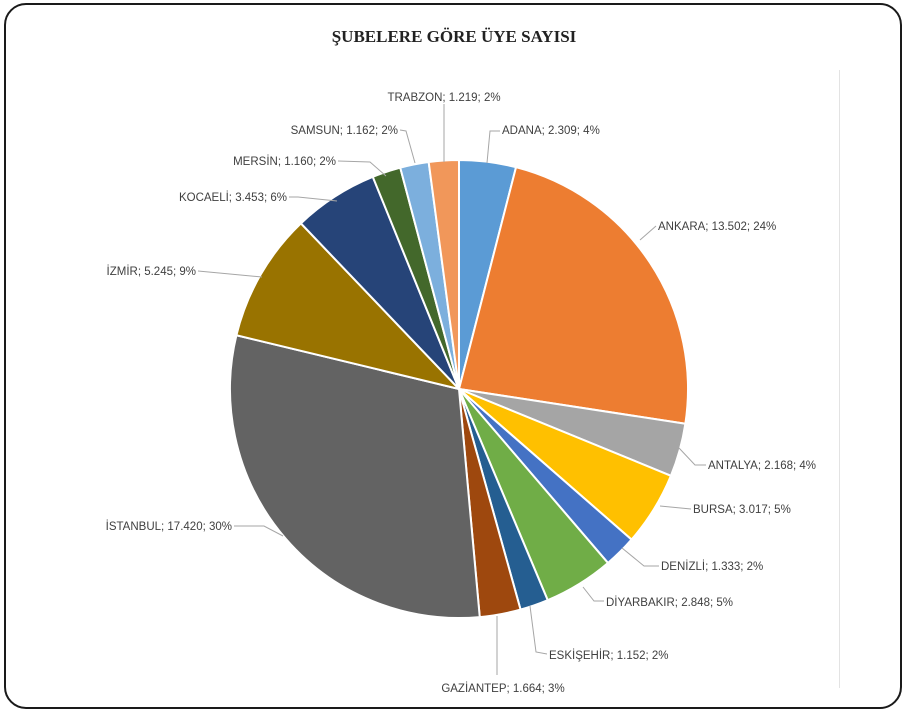  Describe the element at coordinates (717, 227) in the screenshot. I see `data-label-1: ANKARA; 13.502; 24%` at that location.